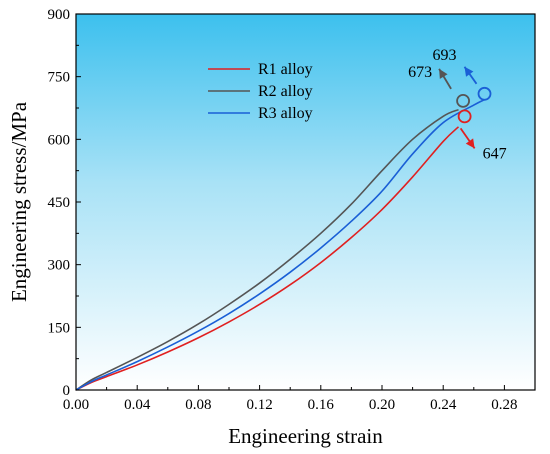 This screenshot has width=550, height=454. I want to click on legend: R1 alloy R2 alloy R3 alloy, so click(260, 91).